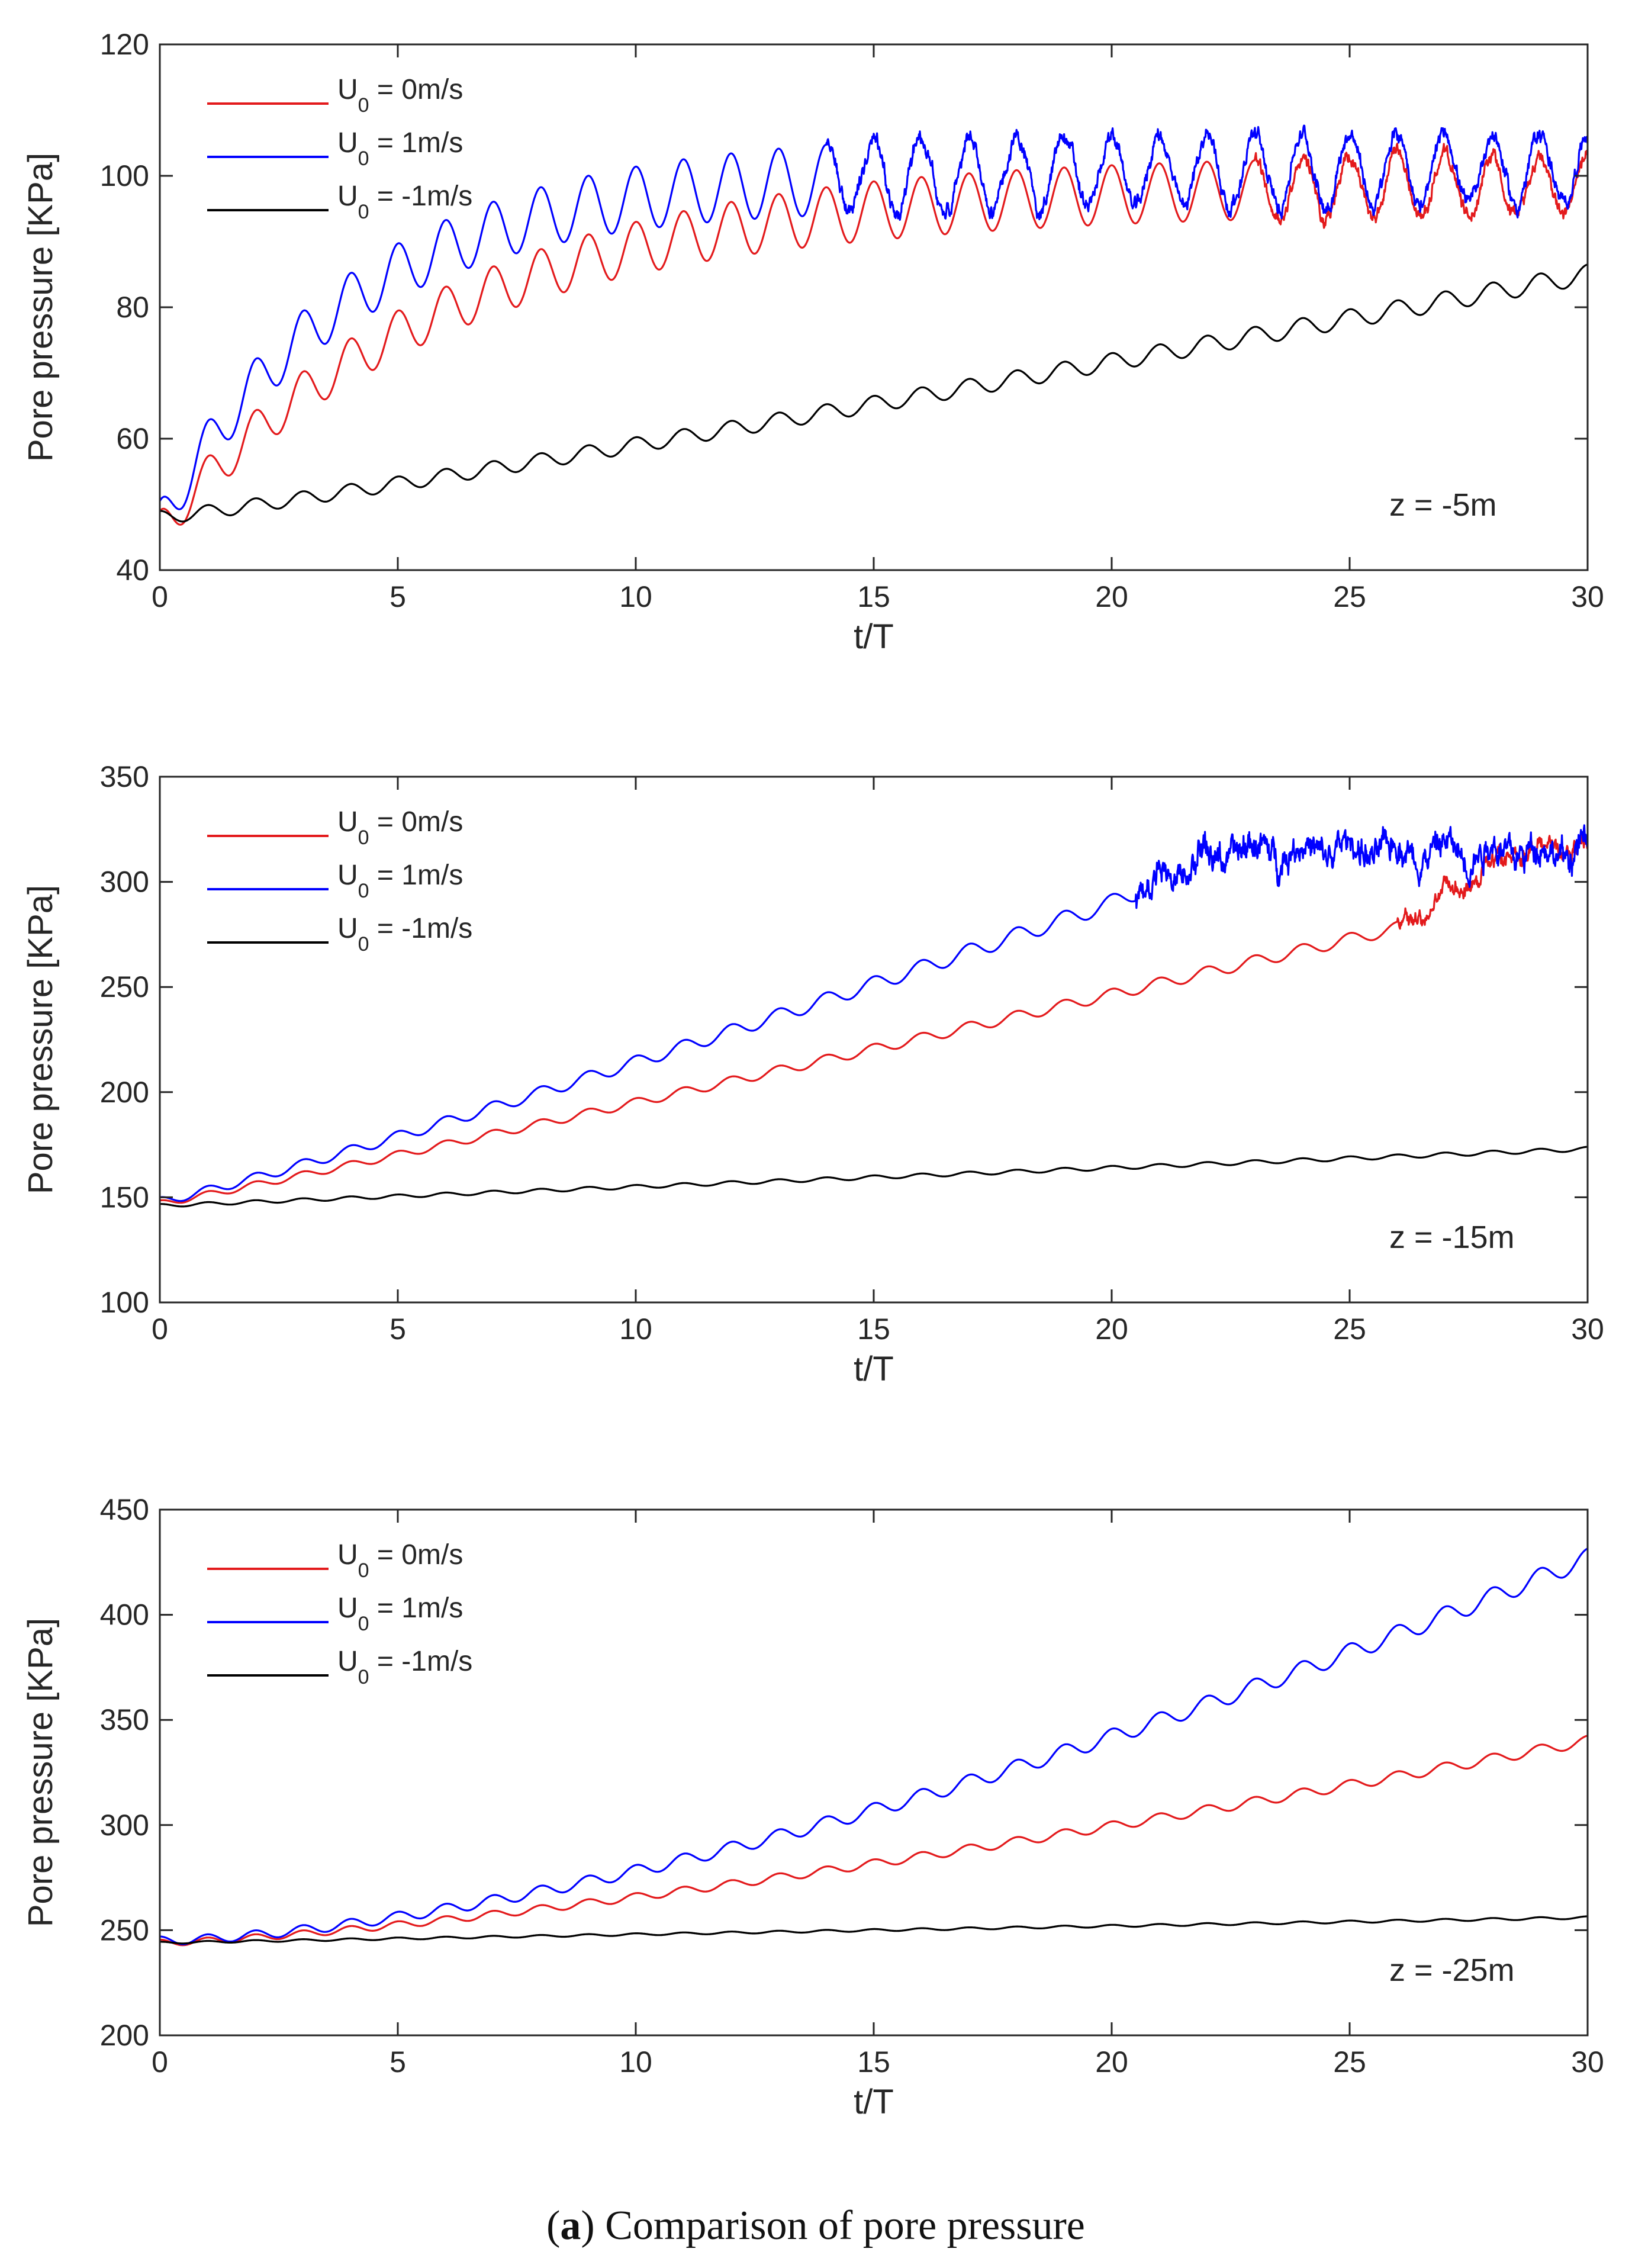 The height and width of the screenshot is (2268, 1632). Describe the element at coordinates (124, 1509) in the screenshot. I see `y-tick-label: 450` at that location.